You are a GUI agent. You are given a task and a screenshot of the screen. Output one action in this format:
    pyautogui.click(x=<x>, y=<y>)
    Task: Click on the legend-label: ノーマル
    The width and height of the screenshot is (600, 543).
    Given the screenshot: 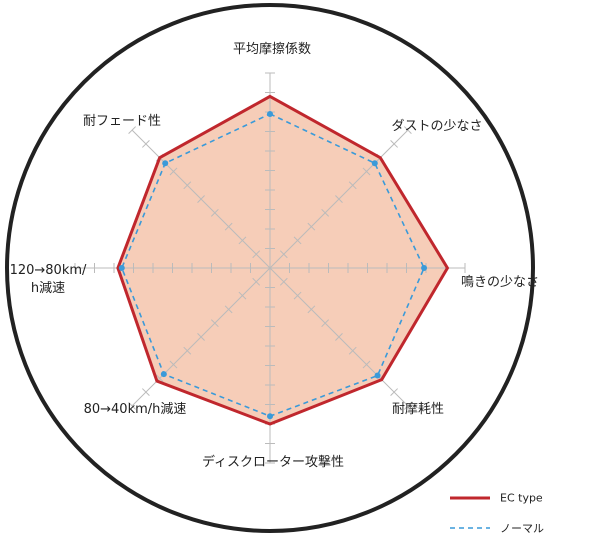 What is the action you would take?
    pyautogui.click(x=522, y=528)
    